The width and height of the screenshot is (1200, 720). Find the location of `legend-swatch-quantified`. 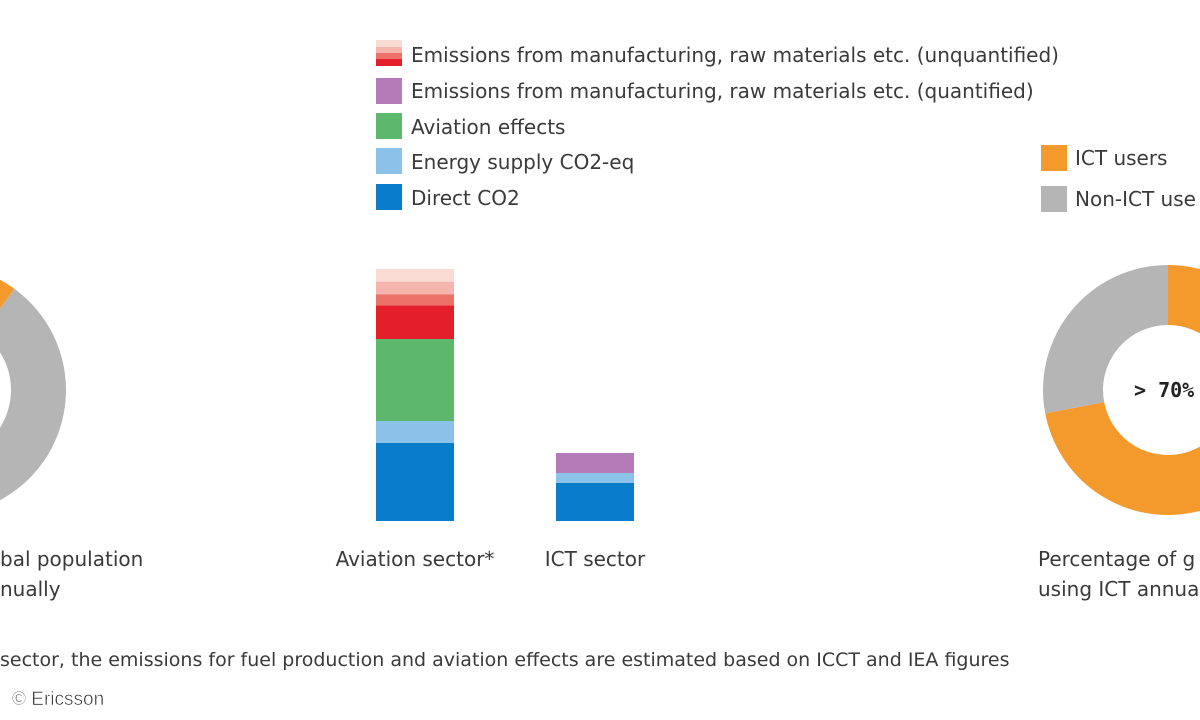

legend-swatch-quantified is located at coordinates (389, 91).